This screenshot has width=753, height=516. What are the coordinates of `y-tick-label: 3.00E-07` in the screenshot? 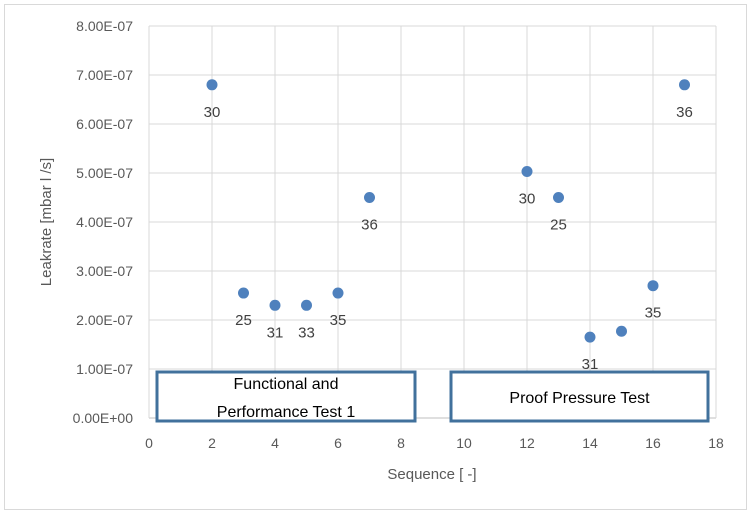 It's located at (104, 271).